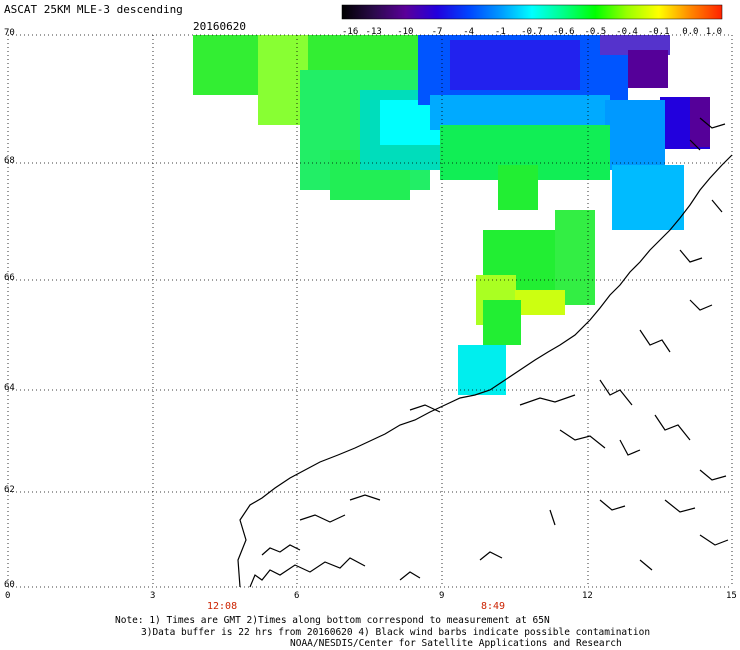  What do you see at coordinates (297, 596) in the screenshot?
I see `lon-label-6: 6` at bounding box center [297, 596].